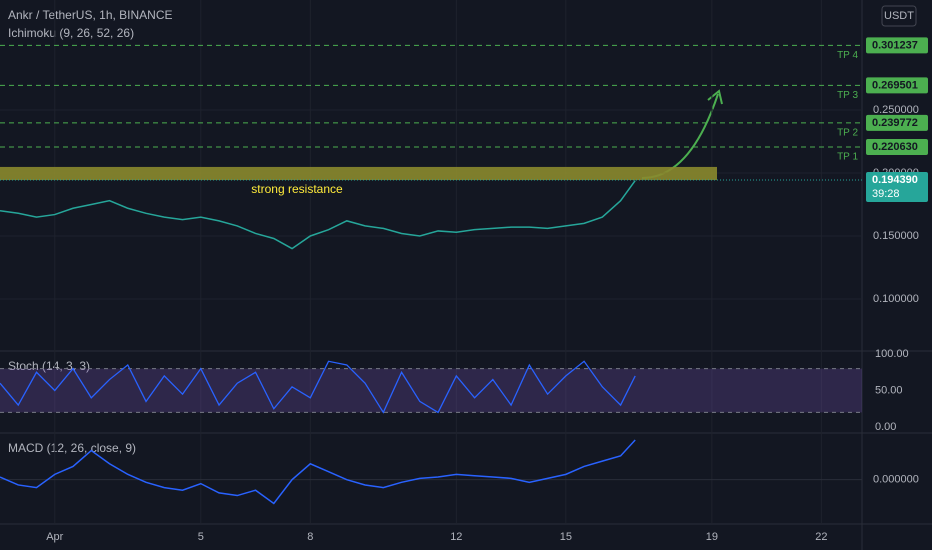 Image resolution: width=932 pixels, height=550 pixels. Describe the element at coordinates (896, 110) in the screenshot. I see `price-tick-label: 0.250000` at that location.